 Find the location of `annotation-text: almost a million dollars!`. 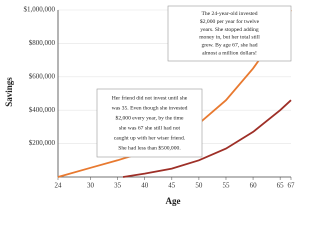

annotation-text: almost a million dollars! is located at coordinates (229, 53).